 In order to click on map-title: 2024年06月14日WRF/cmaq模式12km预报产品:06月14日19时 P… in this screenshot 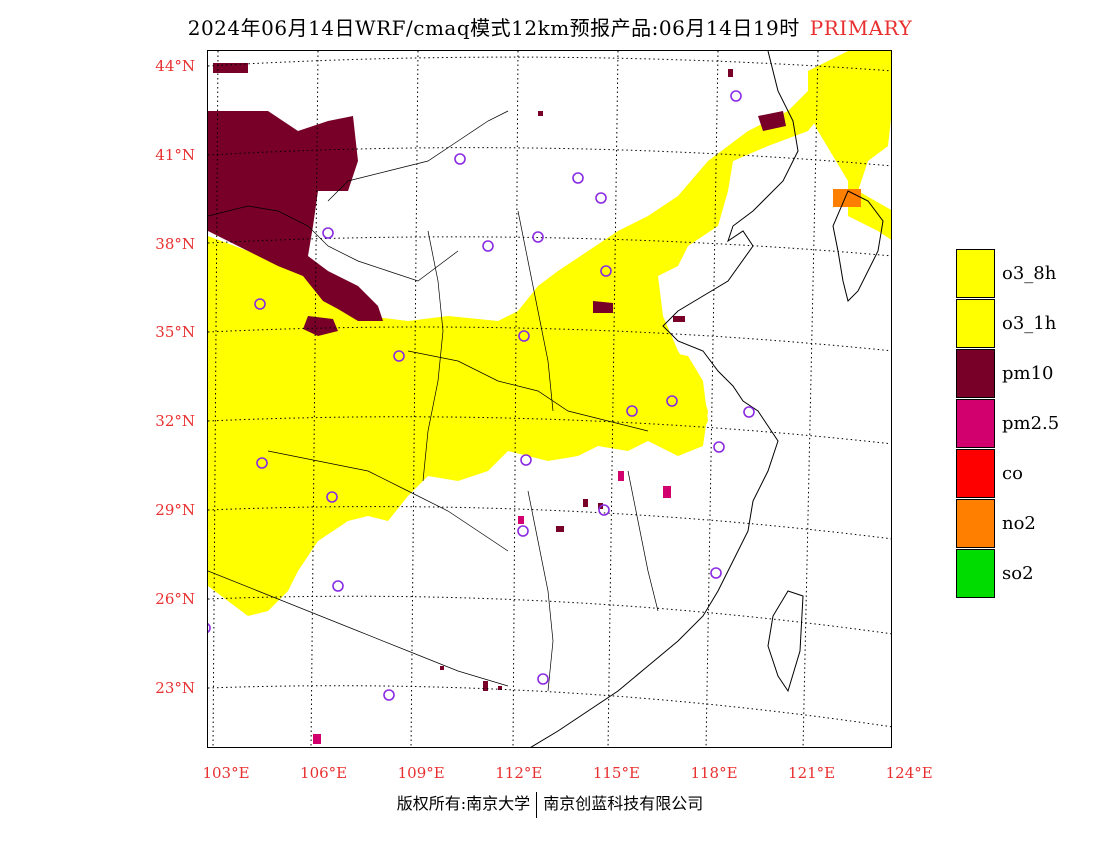, I will do `click(550, 26)`.